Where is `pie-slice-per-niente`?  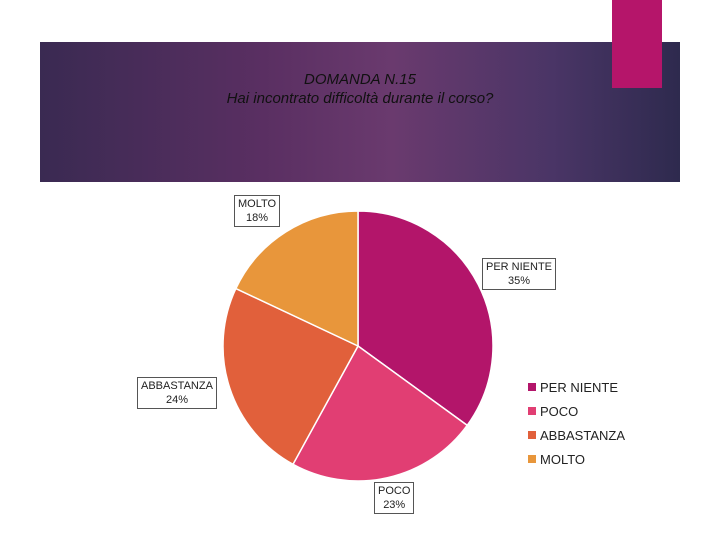 pie-slice-per-niente is located at coordinates (425, 318).